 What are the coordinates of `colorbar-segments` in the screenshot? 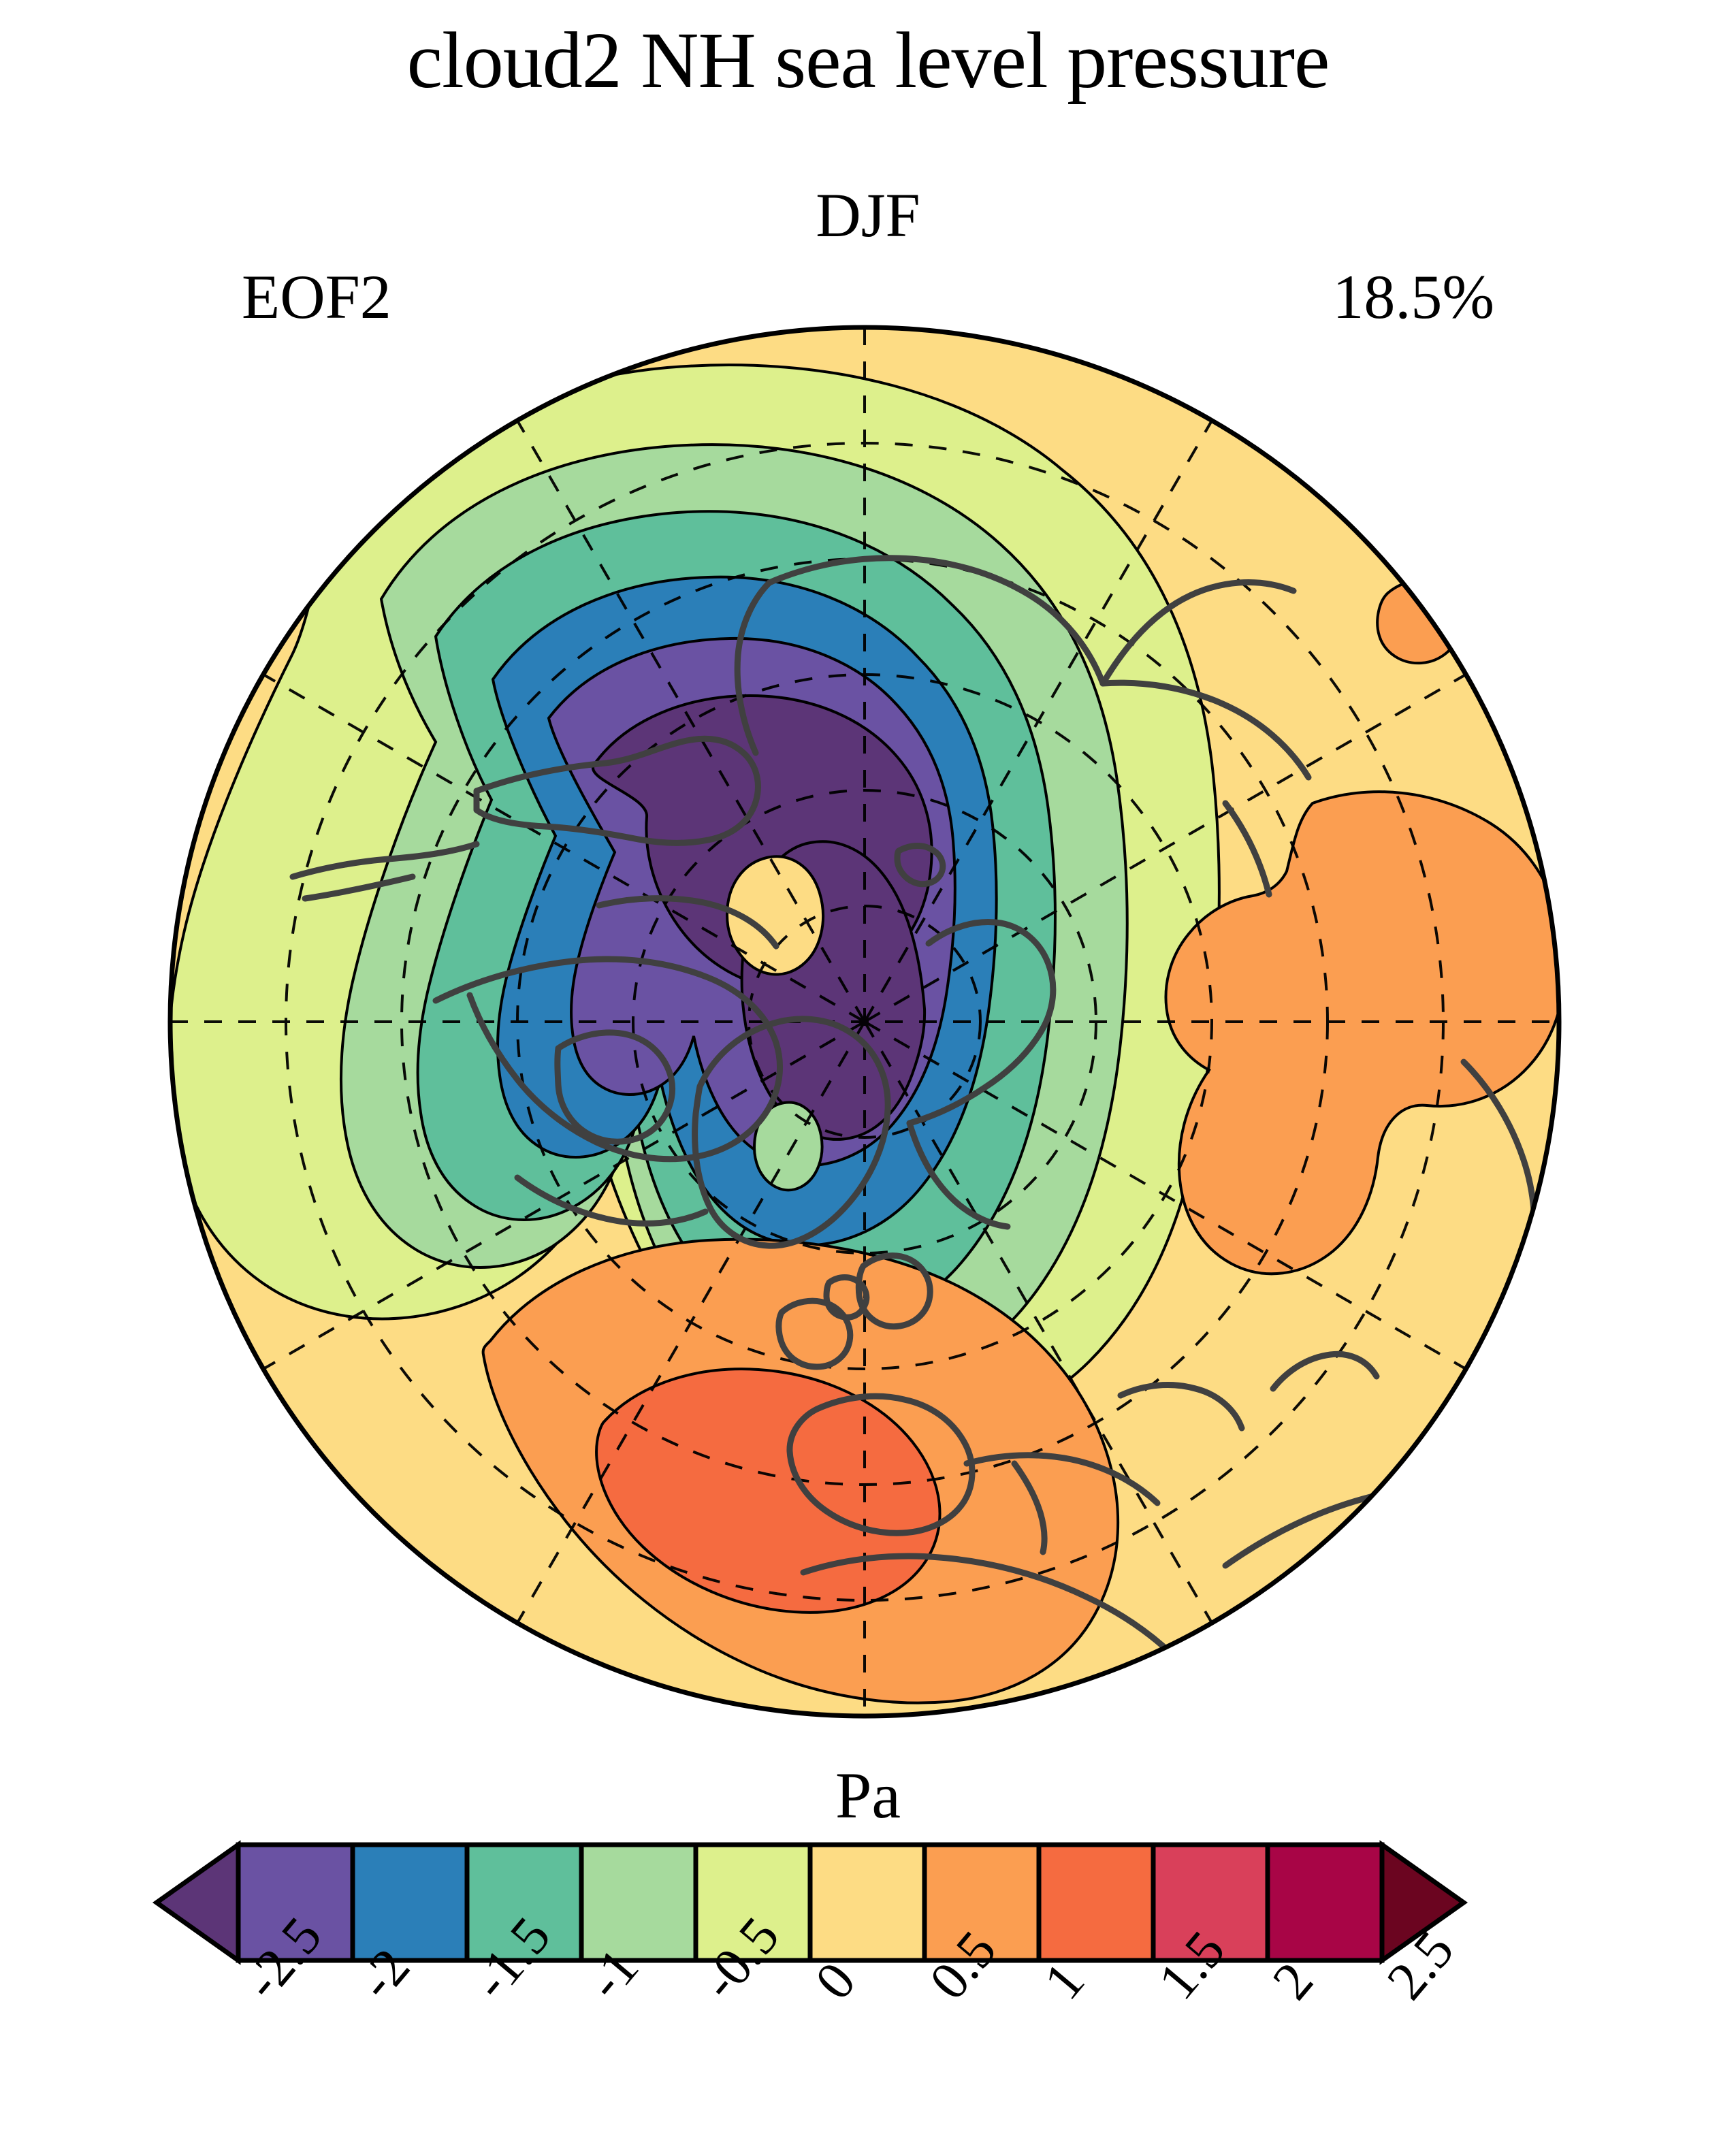 It's located at (810, 1903).